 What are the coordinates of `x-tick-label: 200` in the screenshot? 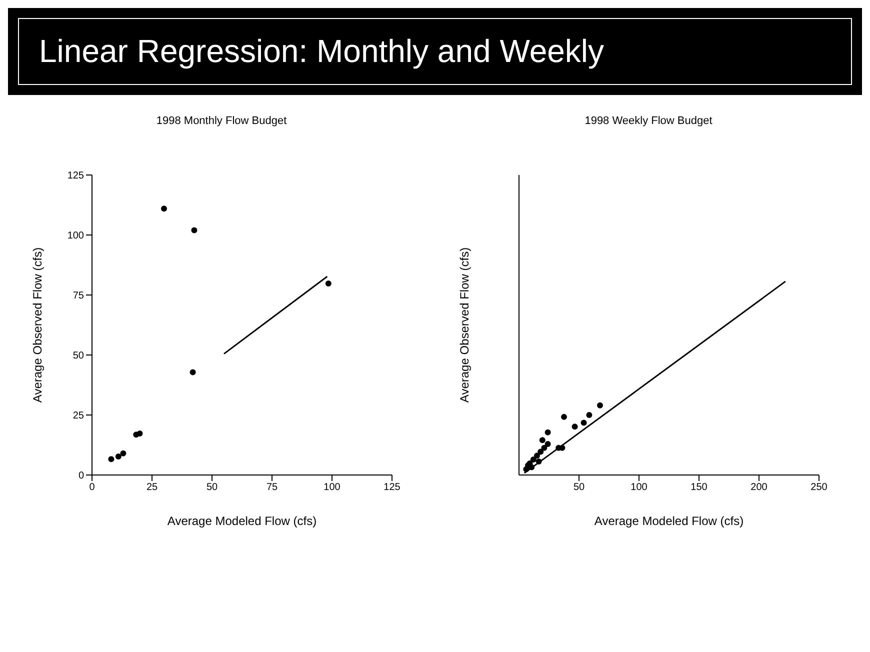 It's located at (759, 488).